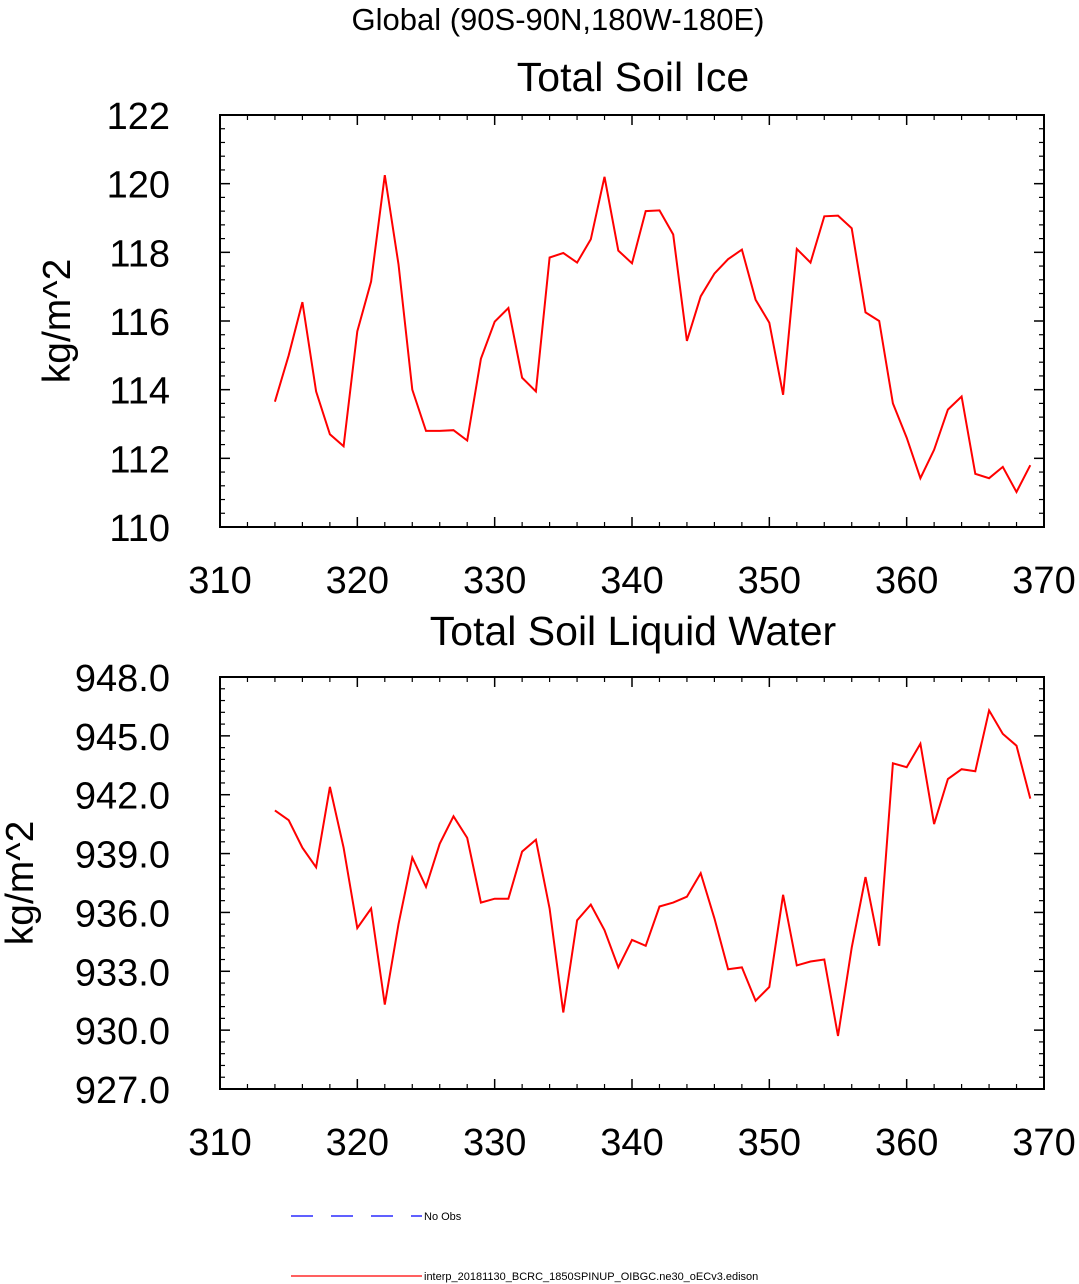 The width and height of the screenshot is (1079, 1284). Describe the element at coordinates (906, 1143) in the screenshot. I see `soil-liquid-water-x-tick-label: 360` at that location.